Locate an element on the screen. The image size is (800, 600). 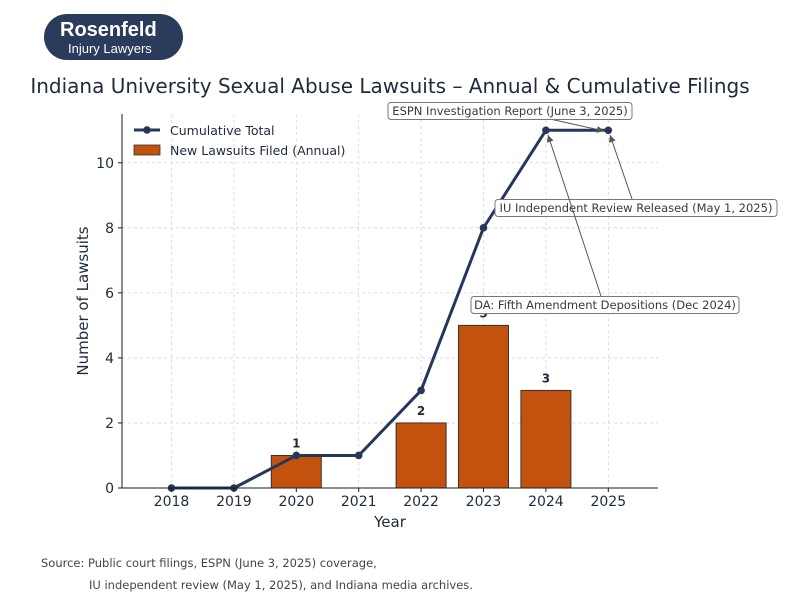
logo-name: Rosenfeld is located at coordinates (108, 30).